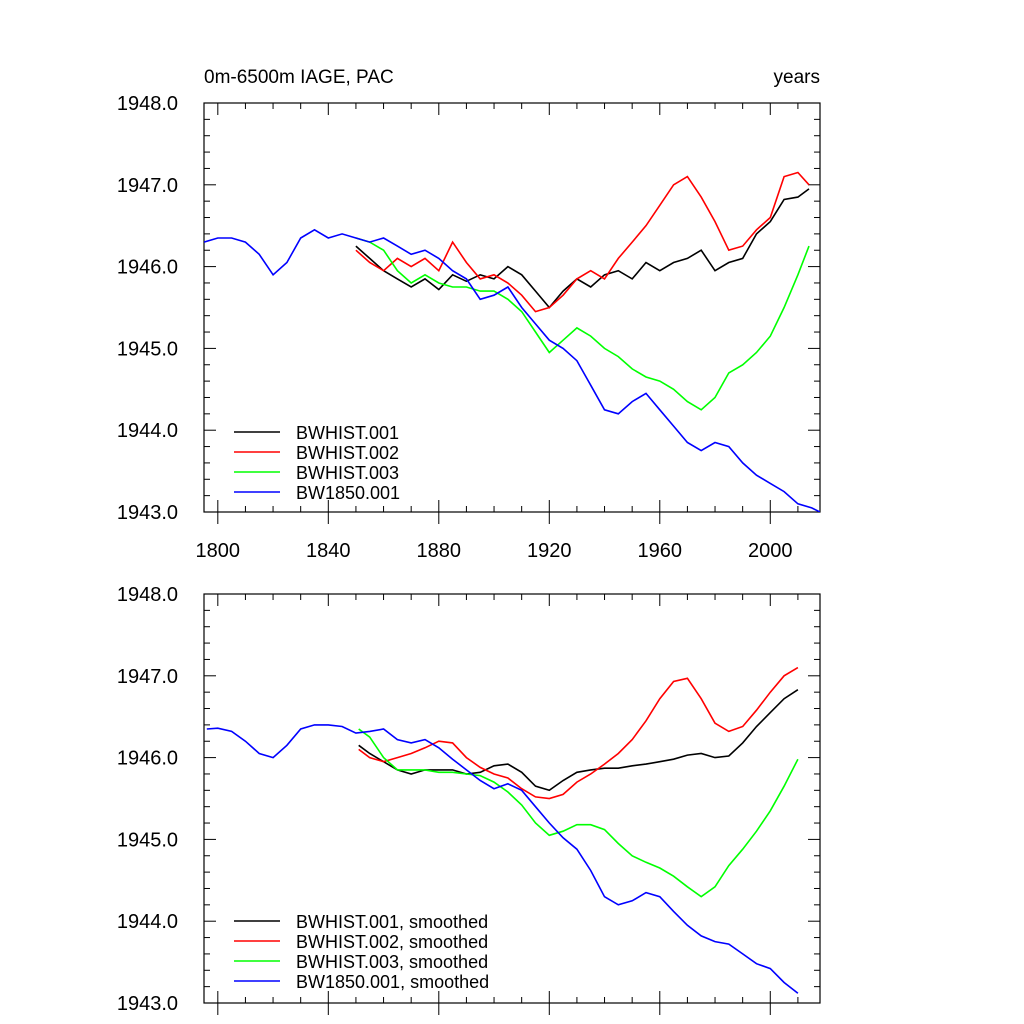 Image resolution: width=1024 pixels, height=1024 pixels. I want to click on legend-label: BWHIST.003, smoothed, so click(392, 962).